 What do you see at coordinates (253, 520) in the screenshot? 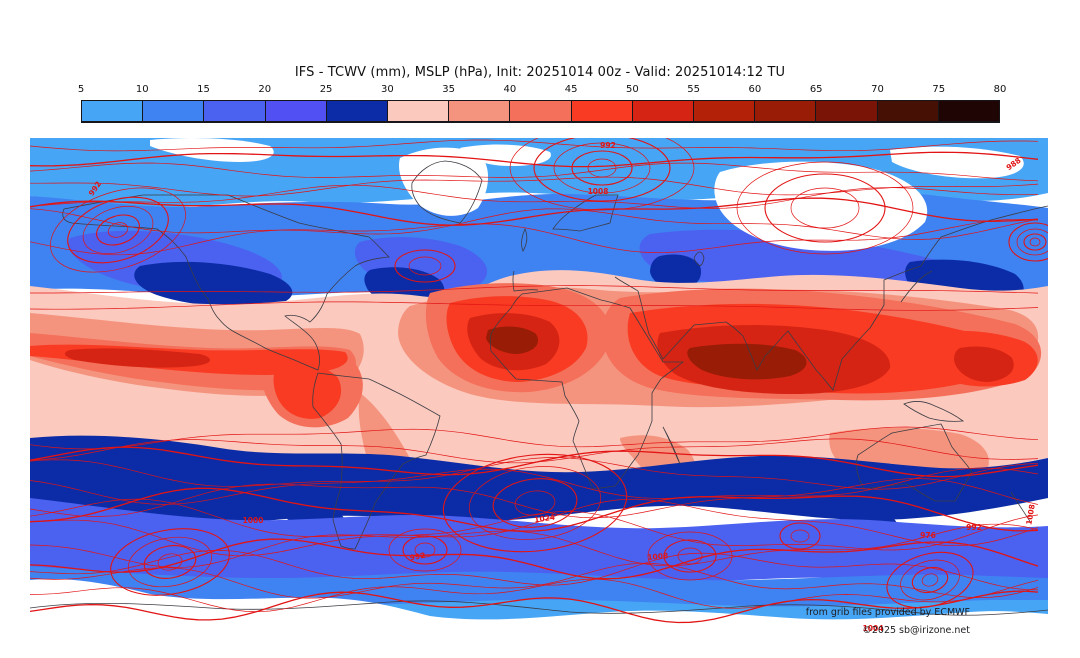
I see `pressure-label: 1000` at bounding box center [253, 520].